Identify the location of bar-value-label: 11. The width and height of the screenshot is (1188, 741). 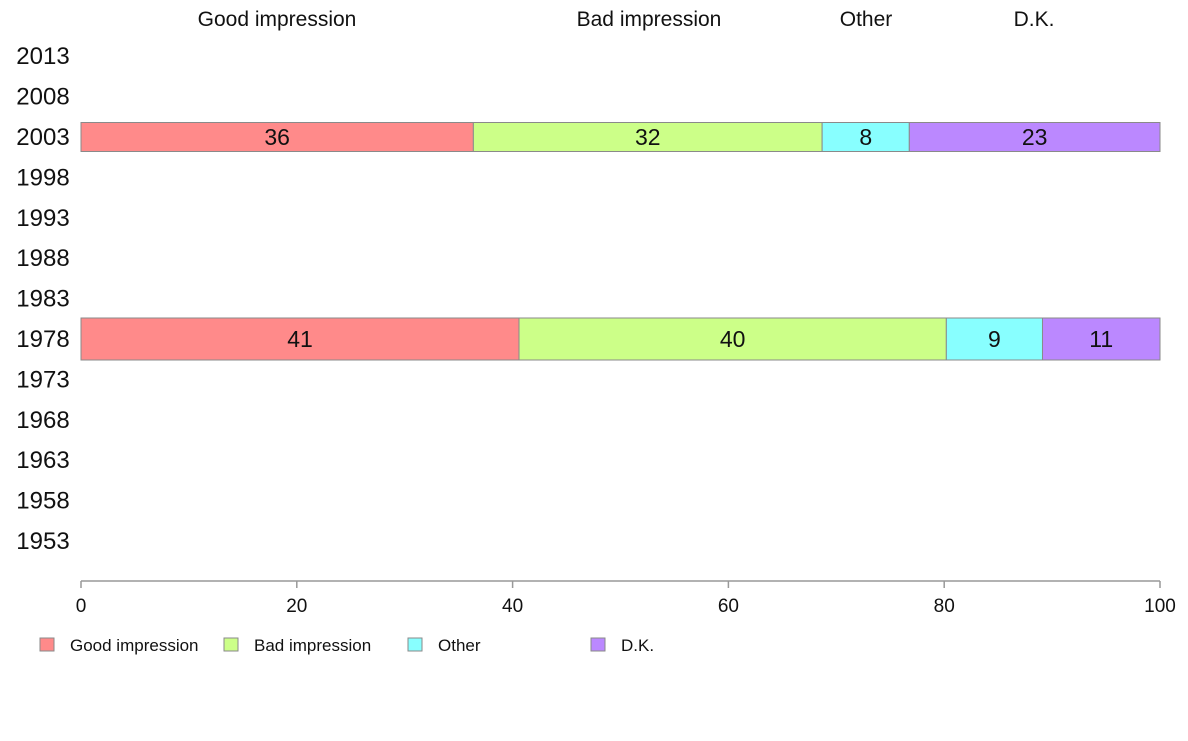
(1101, 339).